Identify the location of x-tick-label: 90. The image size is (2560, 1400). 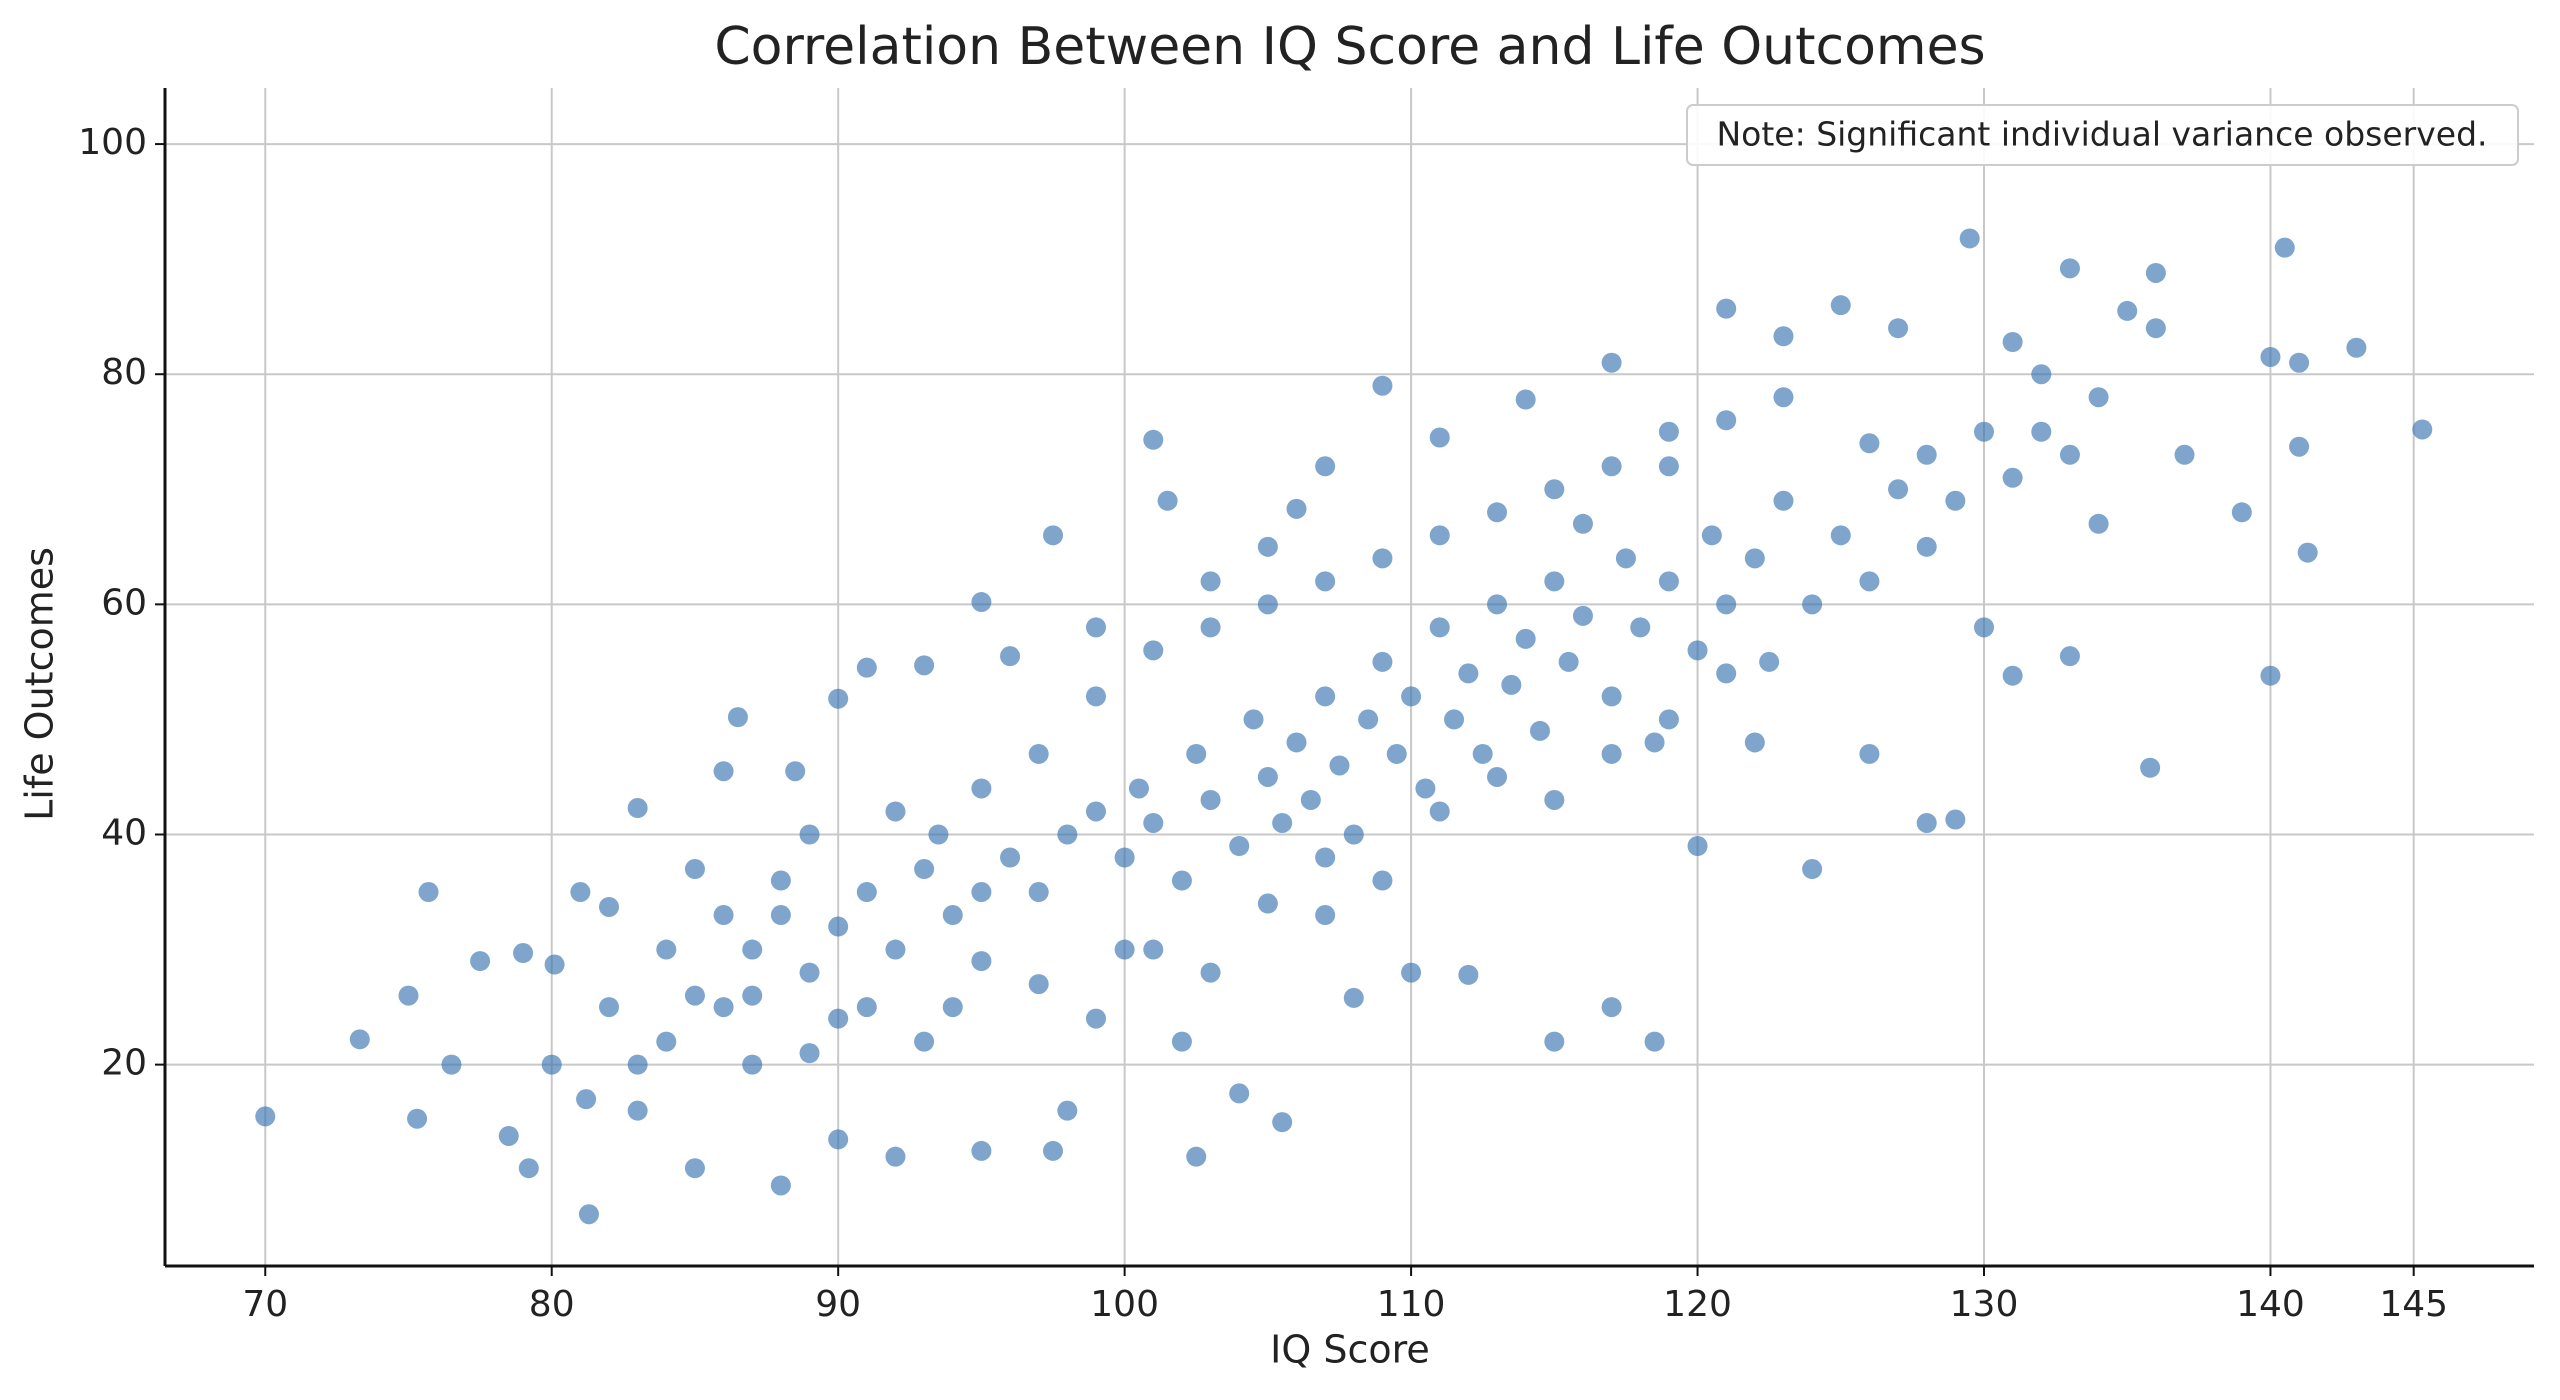
(838, 1304).